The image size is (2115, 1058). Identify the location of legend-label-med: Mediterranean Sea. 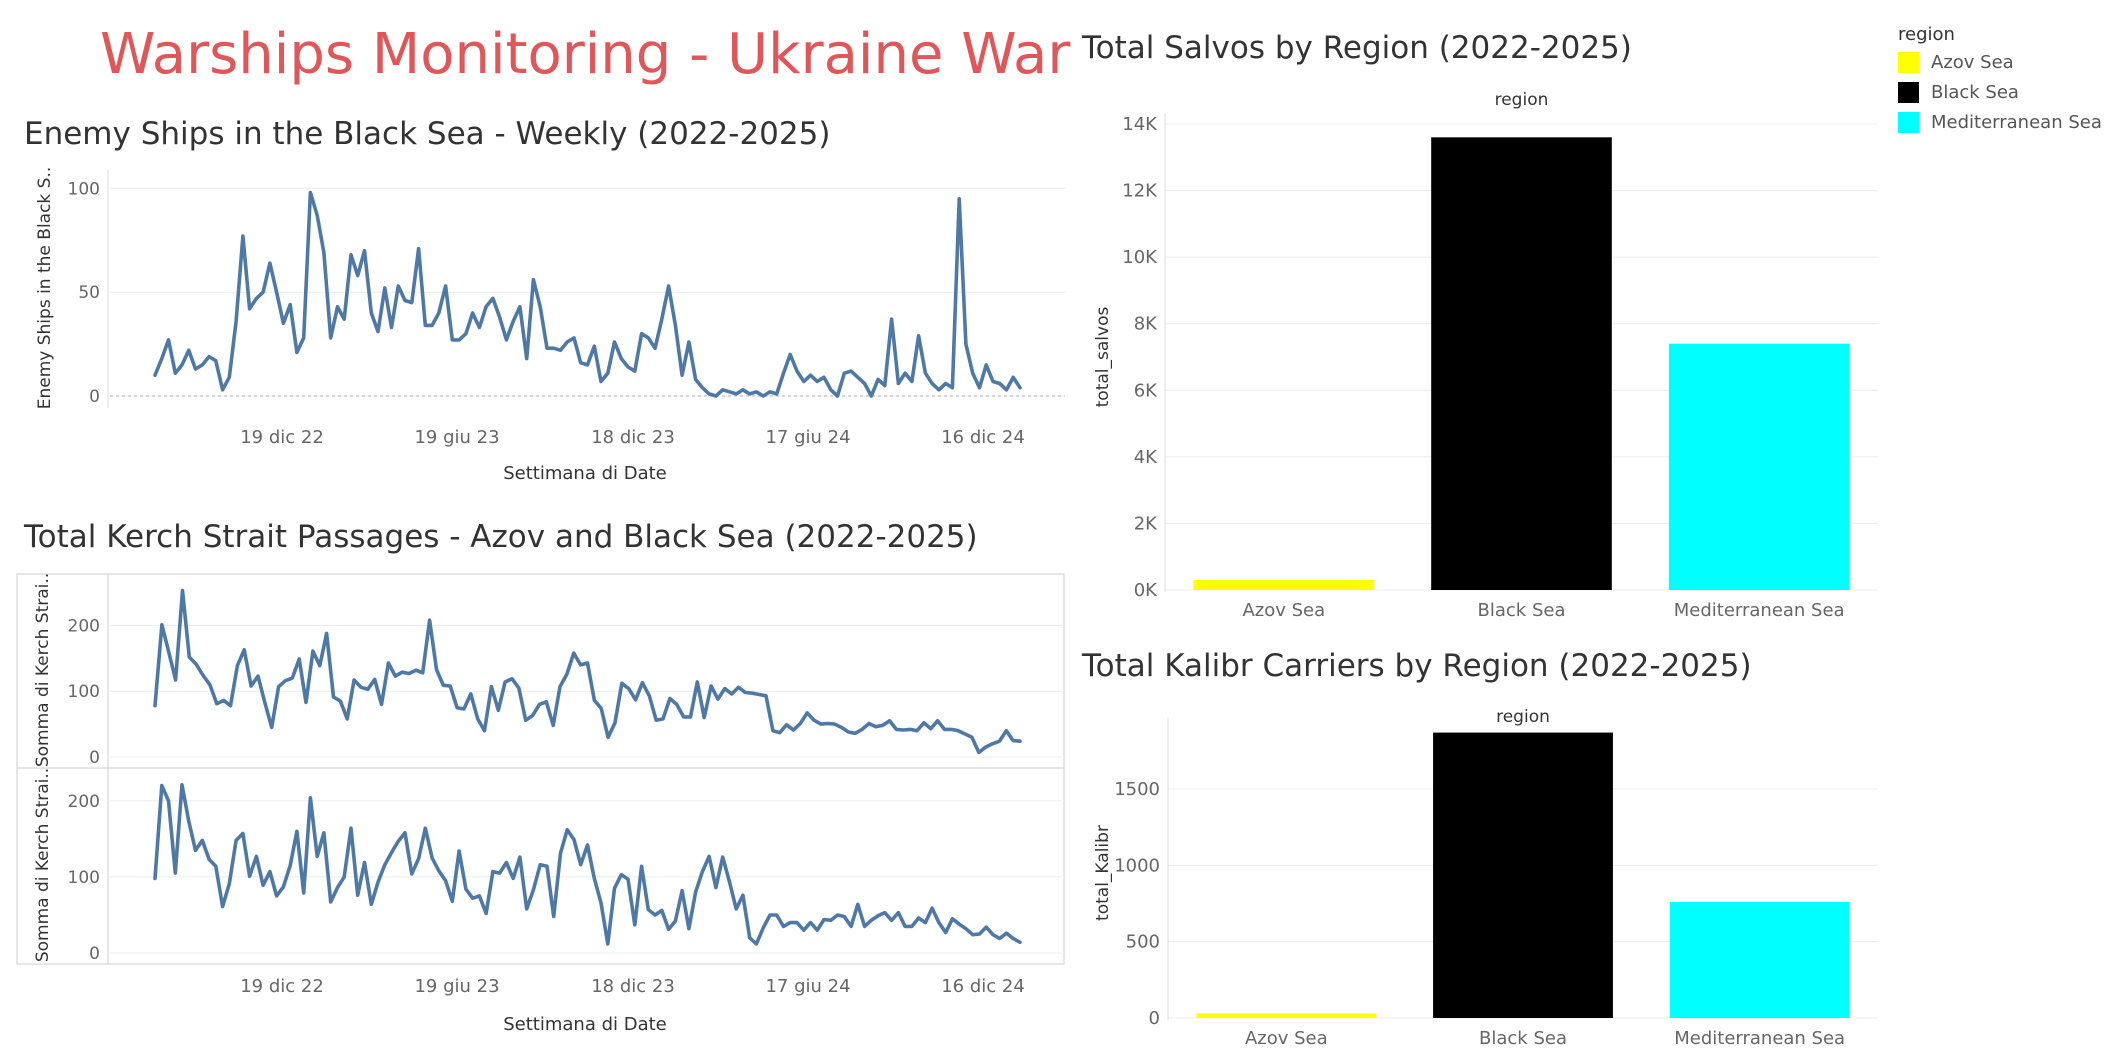
(2016, 122).